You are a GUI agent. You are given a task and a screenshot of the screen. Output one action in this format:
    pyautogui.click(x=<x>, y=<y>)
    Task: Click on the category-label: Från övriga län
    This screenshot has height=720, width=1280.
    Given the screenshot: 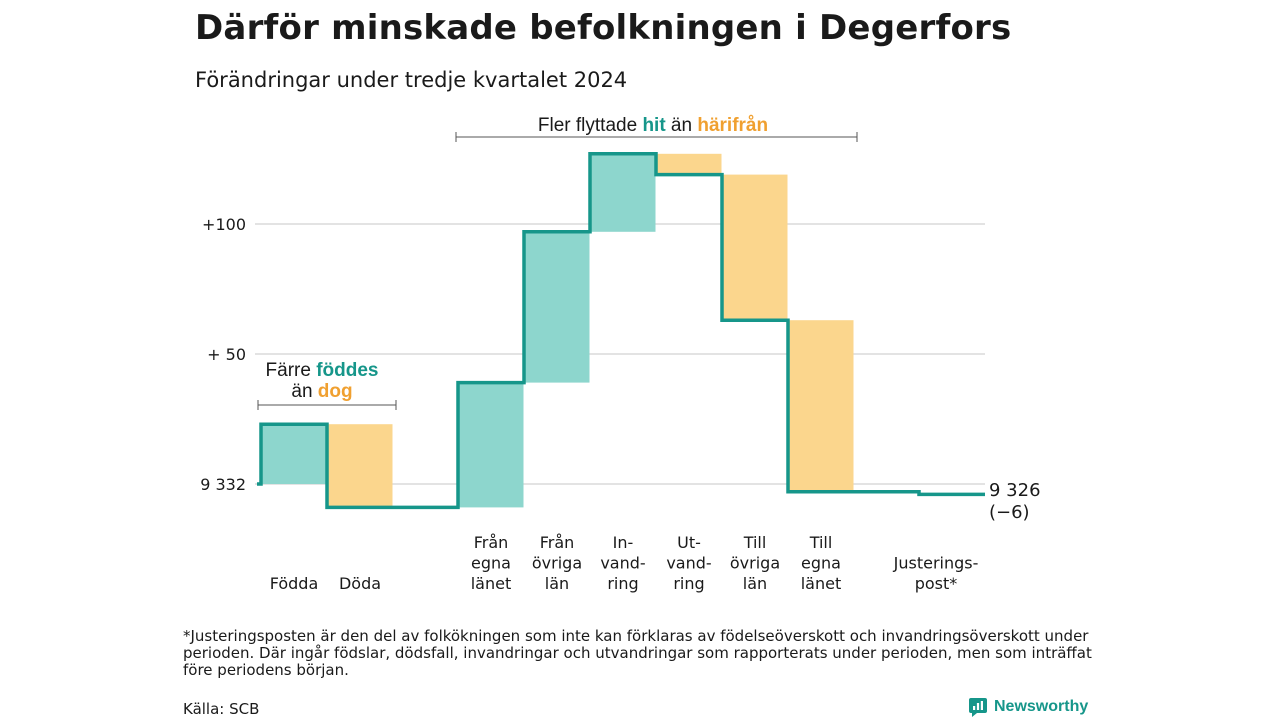 What is the action you would take?
    pyautogui.click(x=557, y=563)
    